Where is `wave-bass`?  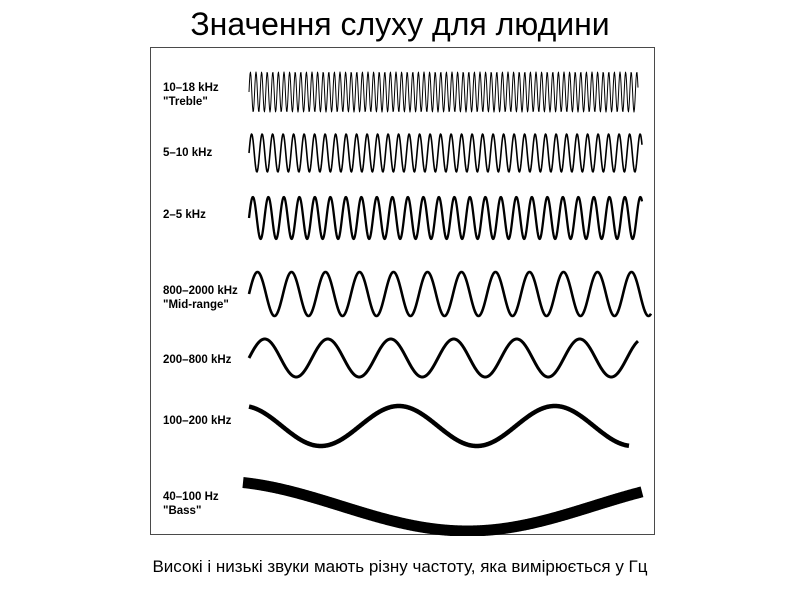 wave-bass is located at coordinates (442, 506).